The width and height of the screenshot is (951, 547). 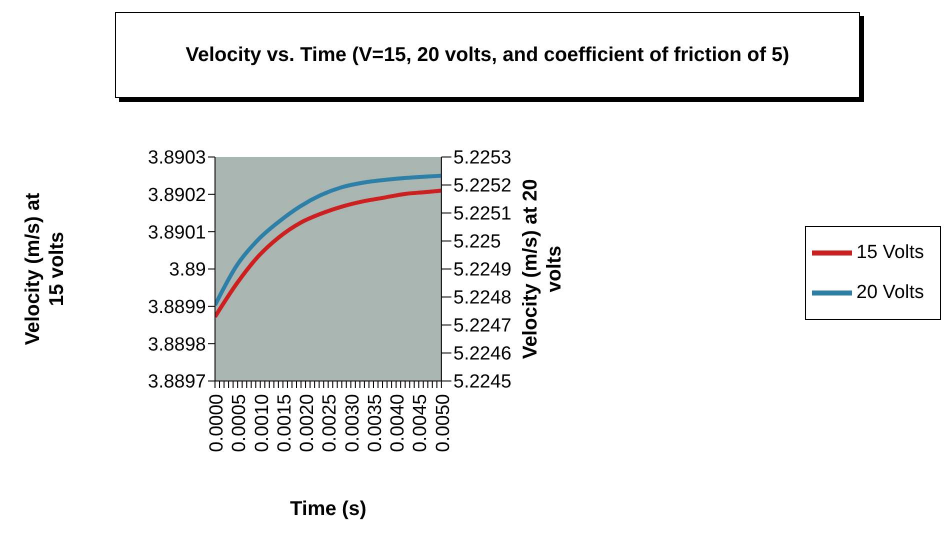 I want to click on y-tick-label: 3.8902, so click(x=177, y=195).